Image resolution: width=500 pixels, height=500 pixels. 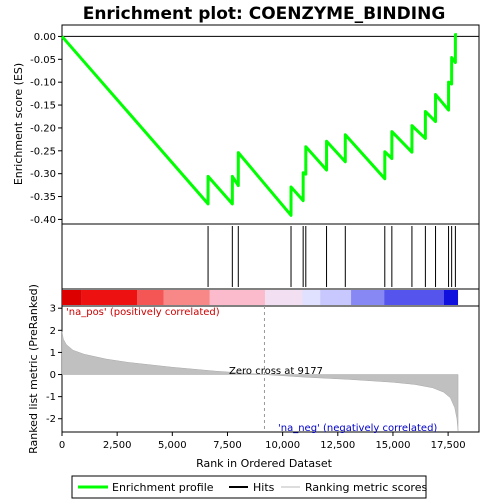 What do you see at coordinates (62, 445) in the screenshot?
I see `x-tick-label: 0` at bounding box center [62, 445].